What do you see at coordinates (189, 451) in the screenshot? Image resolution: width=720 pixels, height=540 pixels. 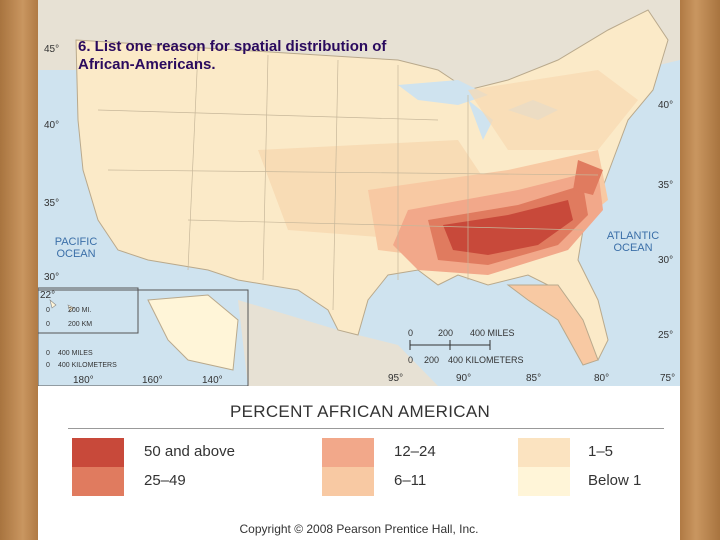 I see `legend-label: 50 and above` at bounding box center [189, 451].